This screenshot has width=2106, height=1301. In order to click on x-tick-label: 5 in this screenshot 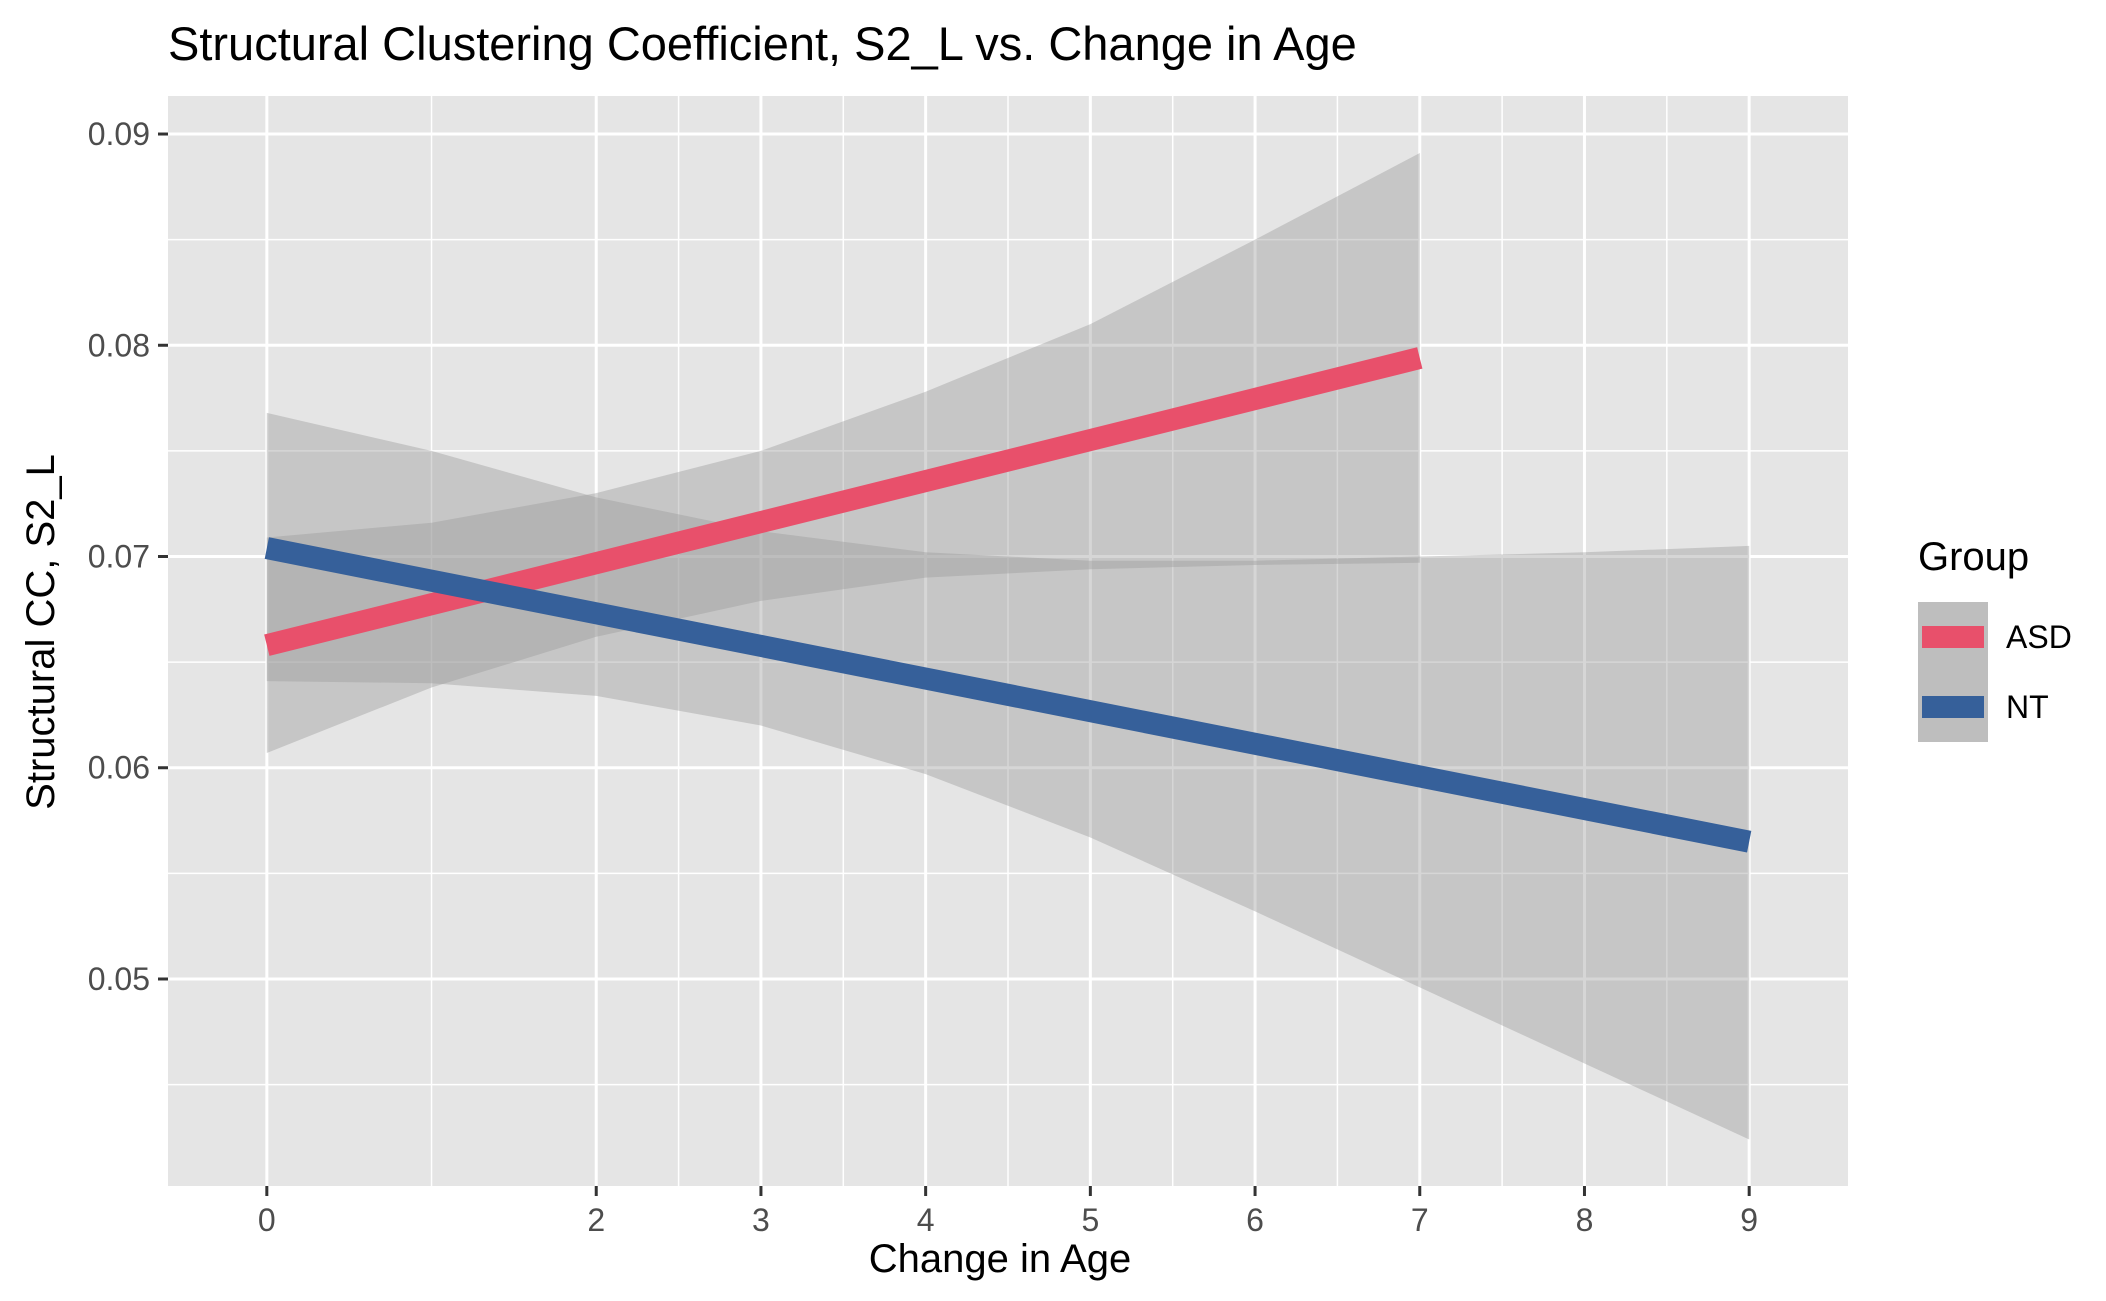, I will do `click(1090, 1220)`.